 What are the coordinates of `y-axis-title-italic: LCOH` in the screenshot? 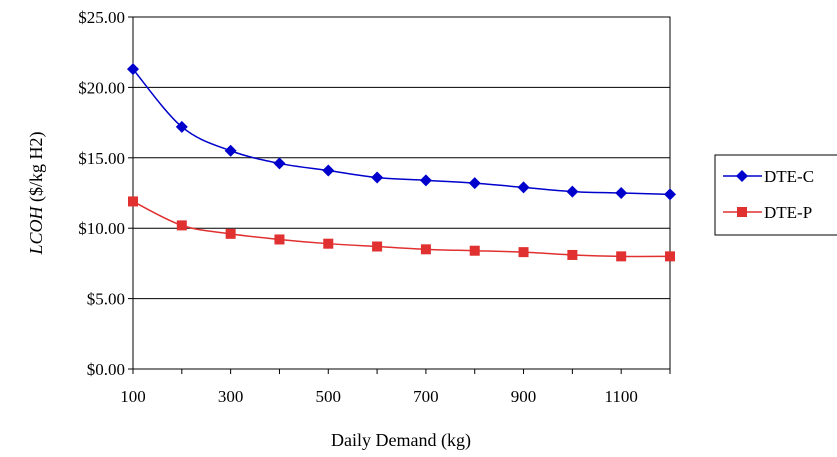 It's located at (36, 230).